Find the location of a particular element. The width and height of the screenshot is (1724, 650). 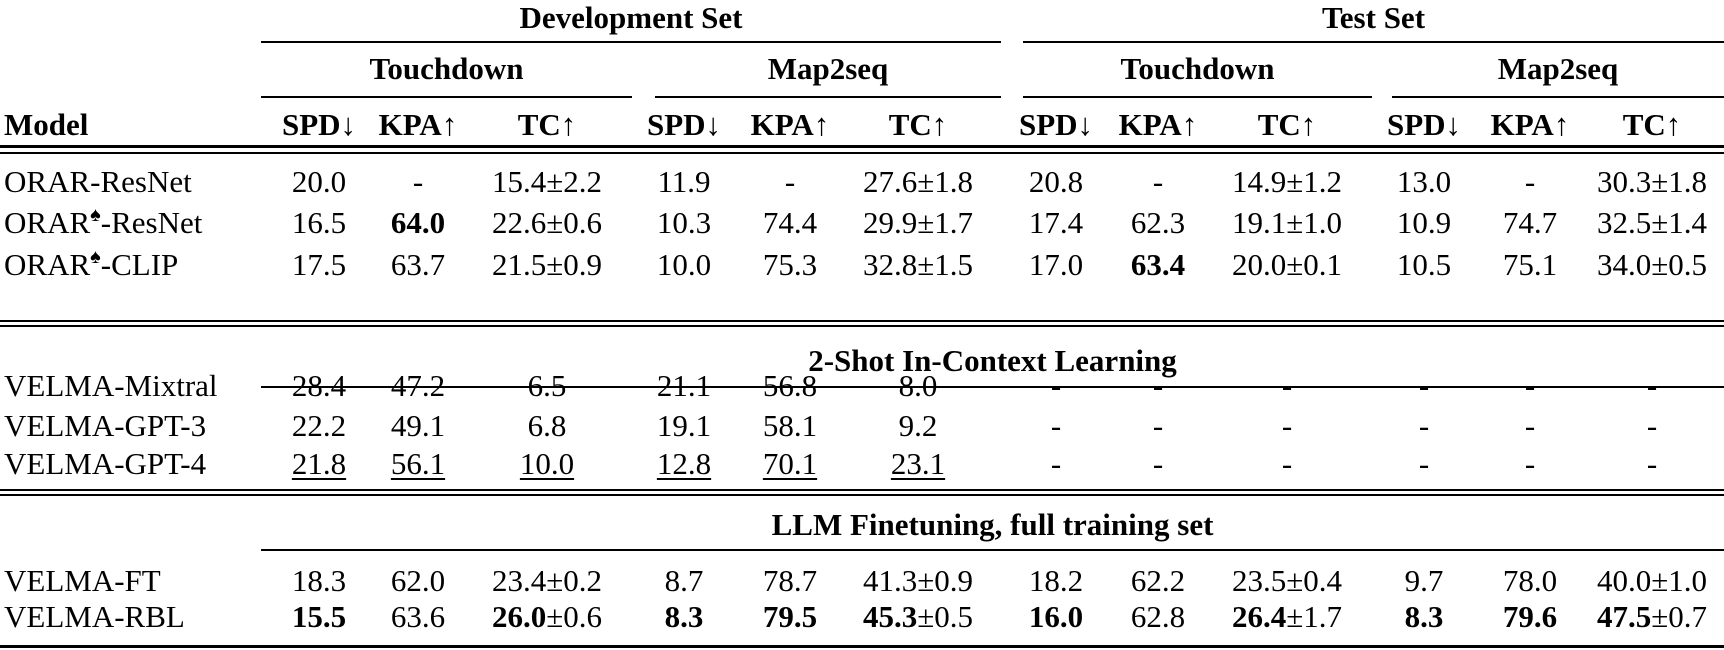

bold-value: 64.0 is located at coordinates (418, 222).